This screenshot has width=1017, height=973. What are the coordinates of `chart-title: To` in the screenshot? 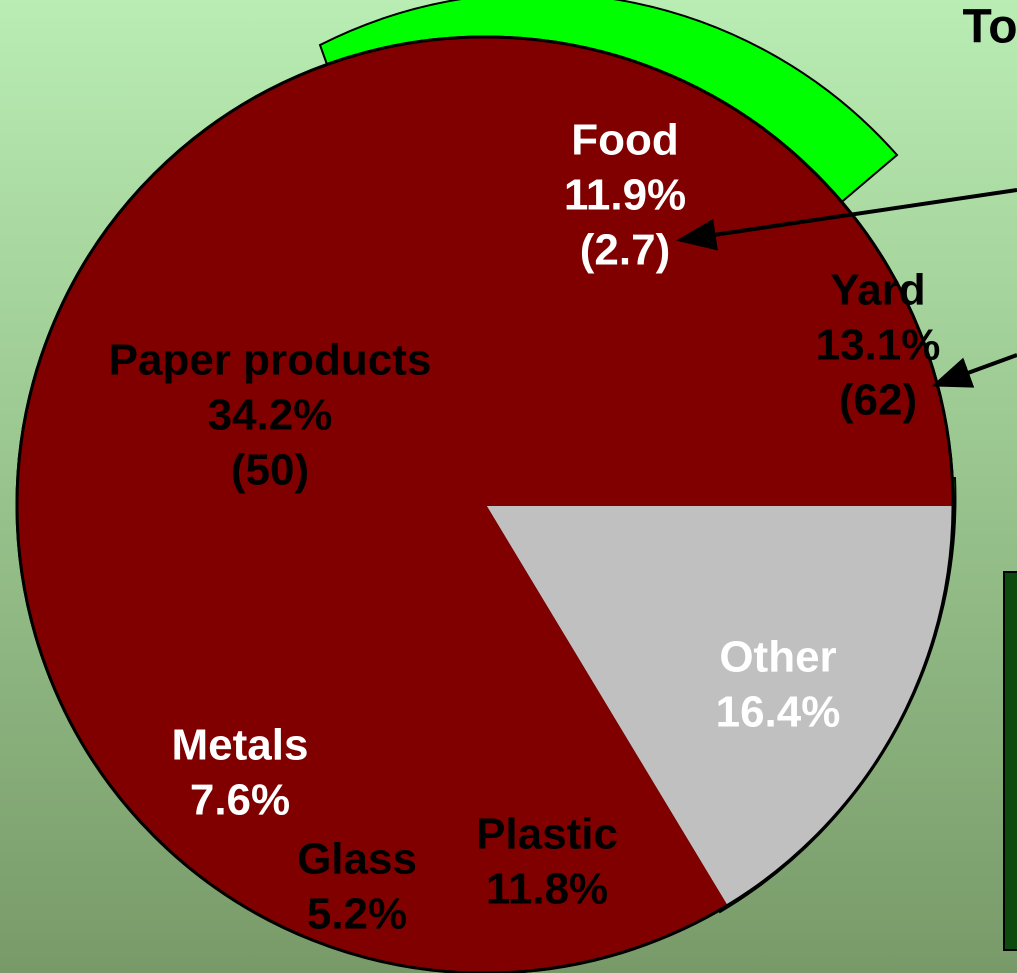 It's located at (989, 27).